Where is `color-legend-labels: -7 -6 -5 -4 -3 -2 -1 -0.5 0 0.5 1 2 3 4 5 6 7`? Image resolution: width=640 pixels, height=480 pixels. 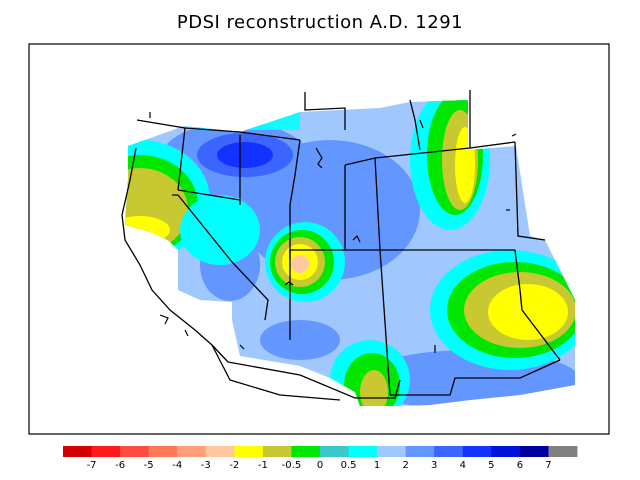
color-legend-labels: -7 -6 -5 -4 -3 -2 -1 -0.5 0 0.5 1 2 3 4 5 6 7 is located at coordinates (319, 465).